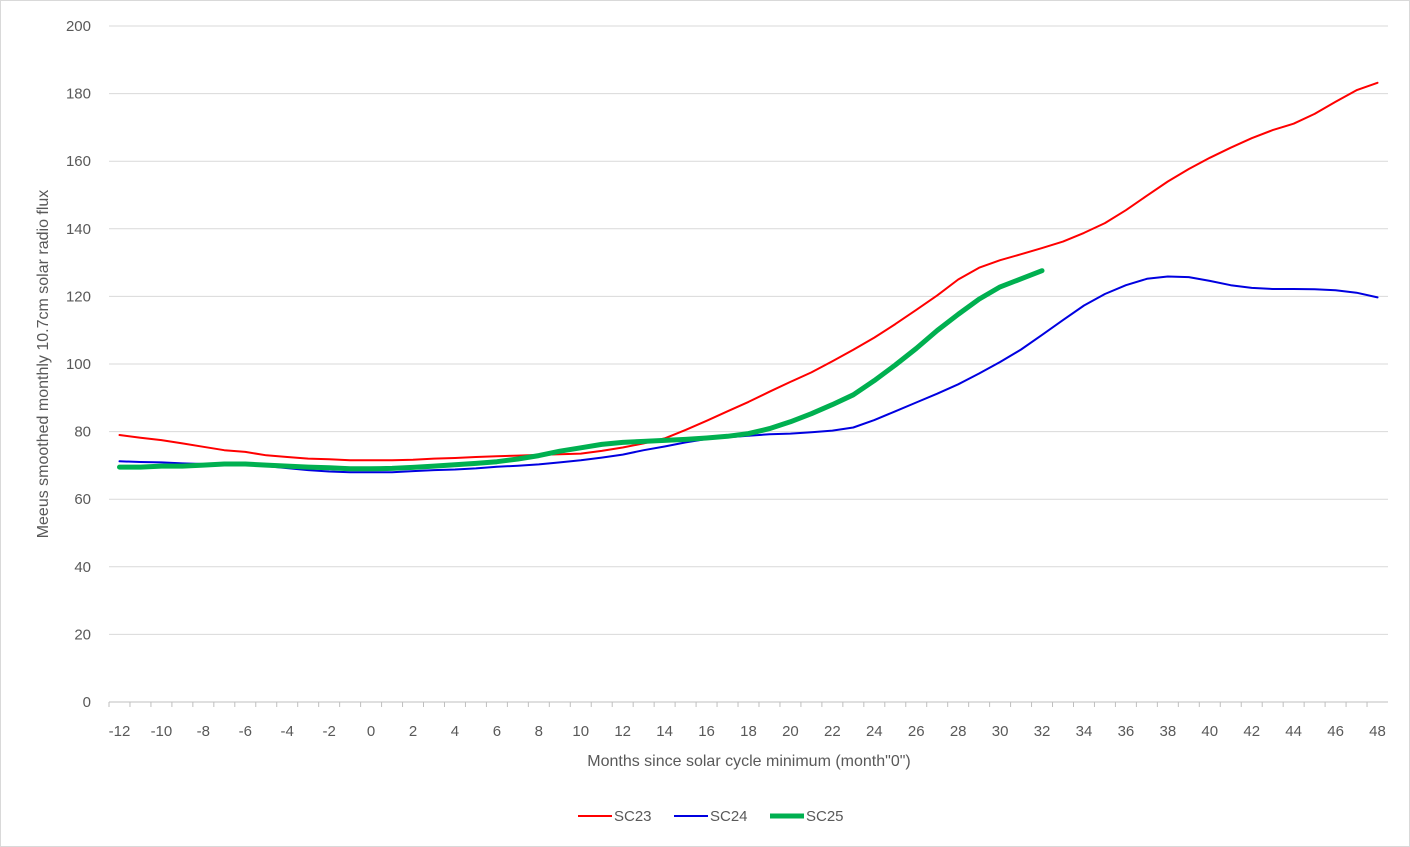 This screenshot has height=847, width=1410. I want to click on x-tick-label: 8, so click(539, 731).